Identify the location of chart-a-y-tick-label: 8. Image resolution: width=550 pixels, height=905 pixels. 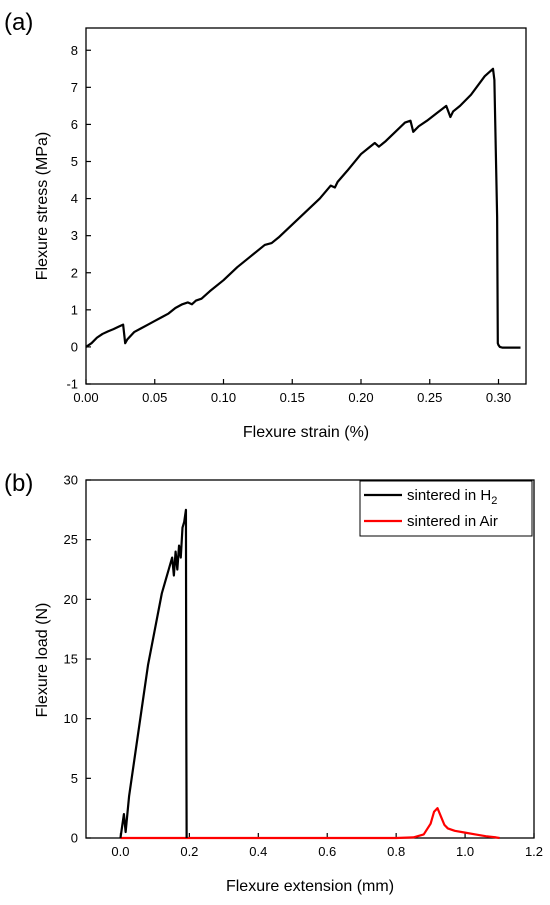
(74, 50).